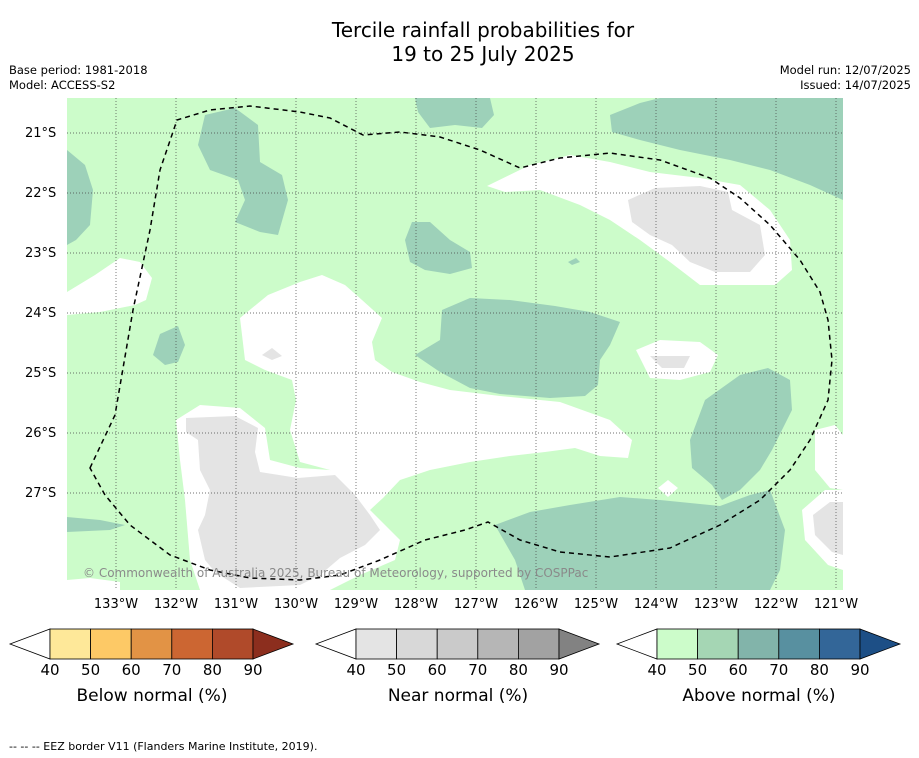 This screenshot has height=758, width=919. What do you see at coordinates (716, 604) in the screenshot?
I see `lon-label-123w: 123°W` at bounding box center [716, 604].